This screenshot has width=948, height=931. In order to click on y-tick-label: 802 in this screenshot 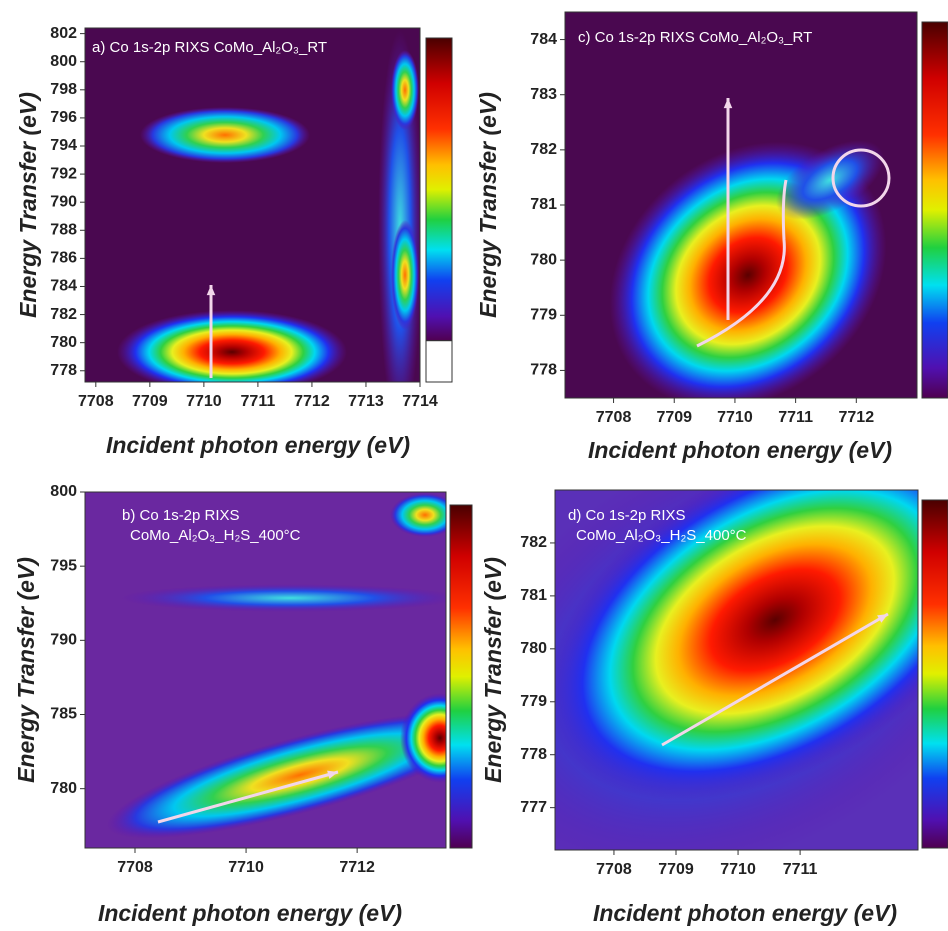, I will do `click(63, 33)`.